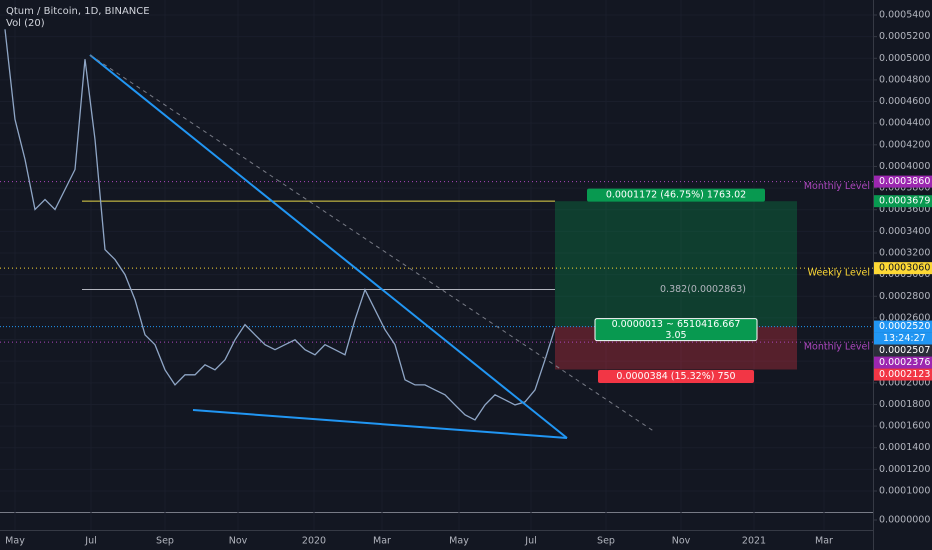 Image resolution: width=932 pixels, height=550 pixels. What do you see at coordinates (904, 58) in the screenshot?
I see `y-tick-label: 0.0005000` at bounding box center [904, 58].